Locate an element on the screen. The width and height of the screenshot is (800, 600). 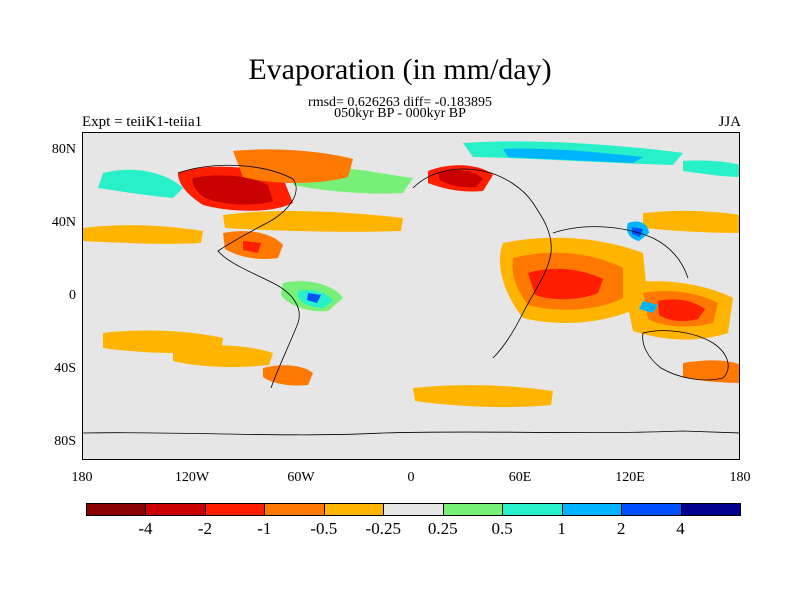
colorbar-tick-label: 1 is located at coordinates (561, 528).